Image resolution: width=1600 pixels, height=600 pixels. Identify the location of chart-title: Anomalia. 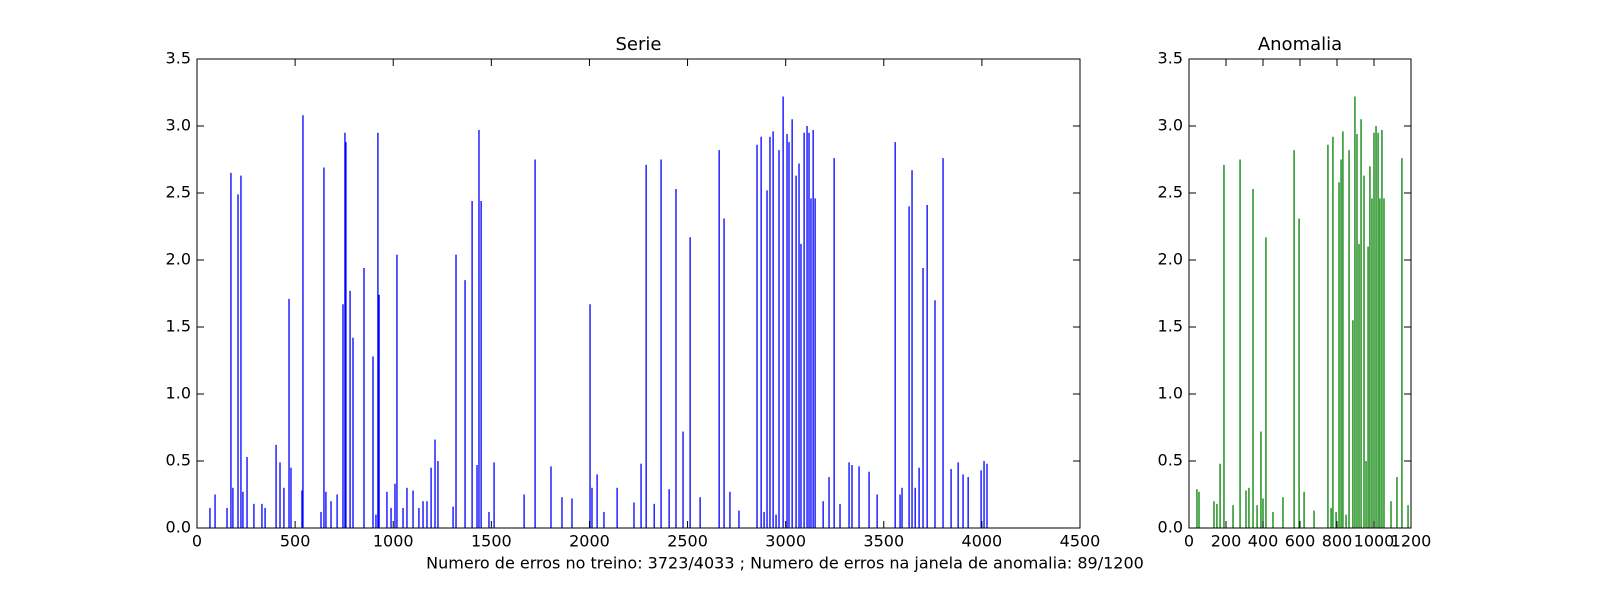
(1300, 44).